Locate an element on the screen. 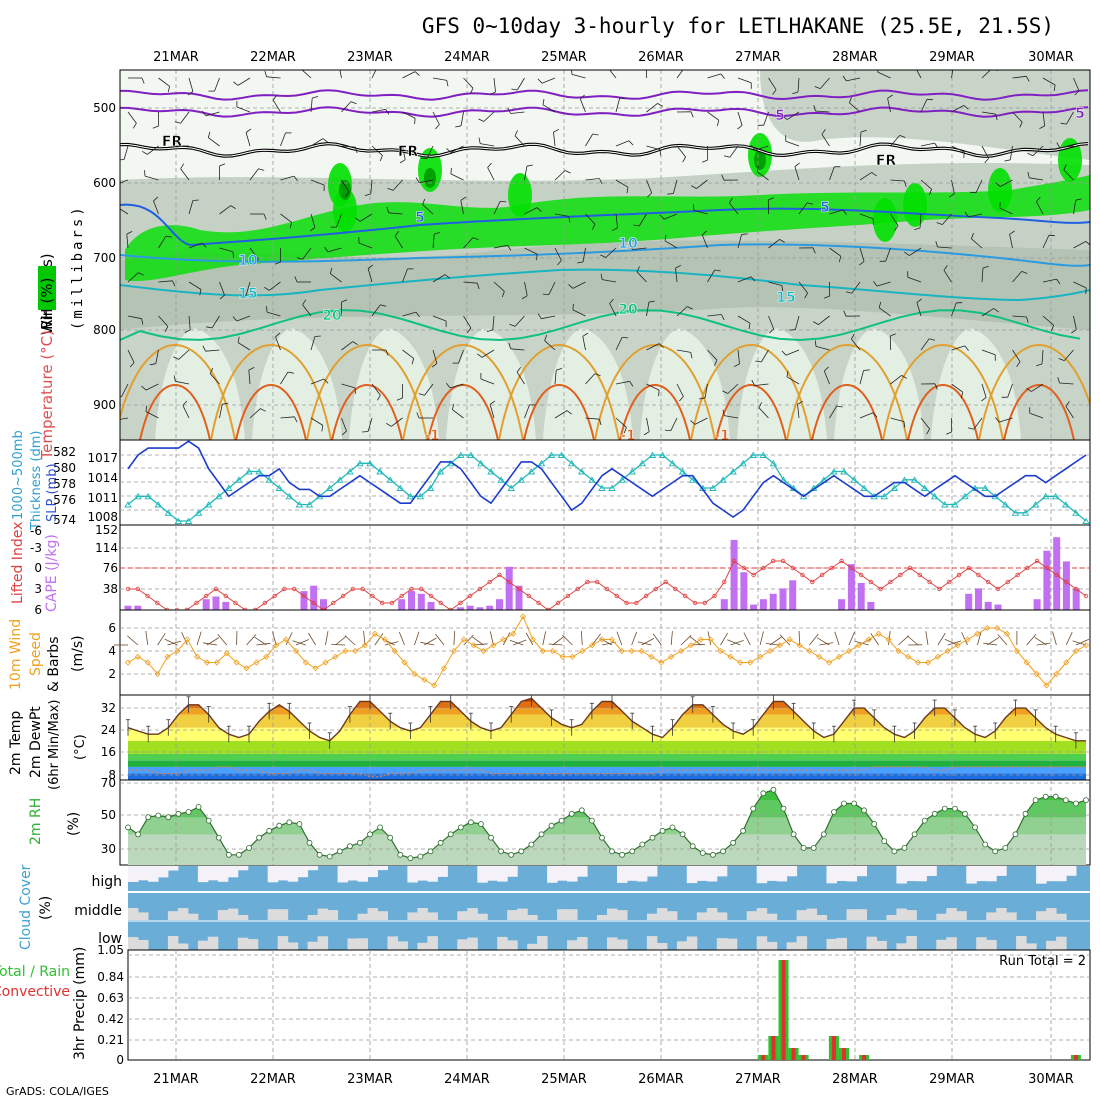 This screenshot has width=1100, height=1100. tick-label: 6 is located at coordinates (112, 628).